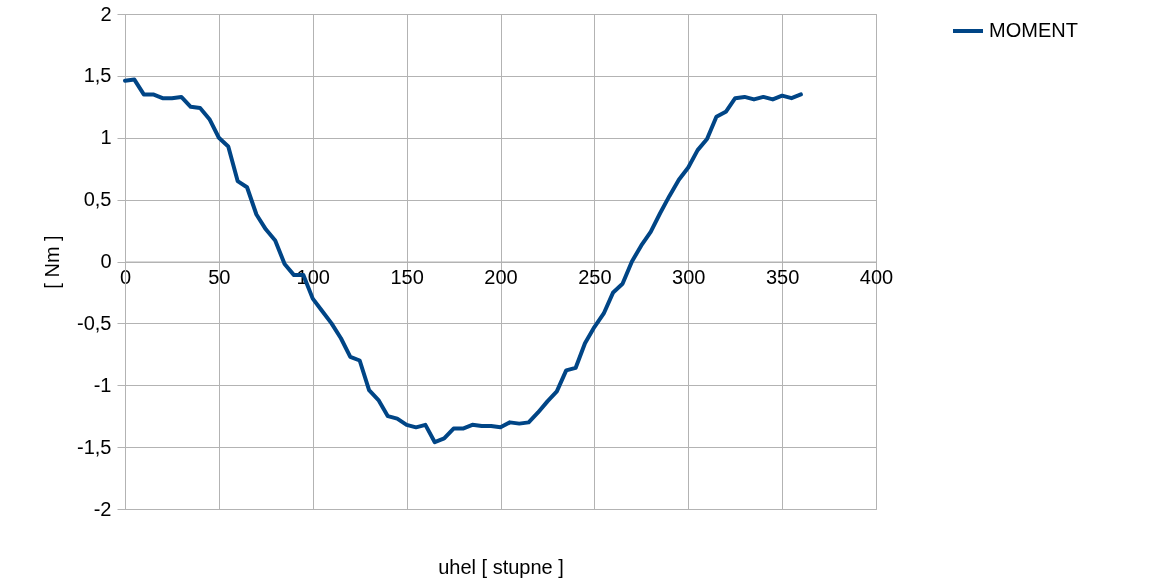 The image size is (1160, 580). Describe the element at coordinates (407, 277) in the screenshot. I see `x-tick-label: 150` at that location.